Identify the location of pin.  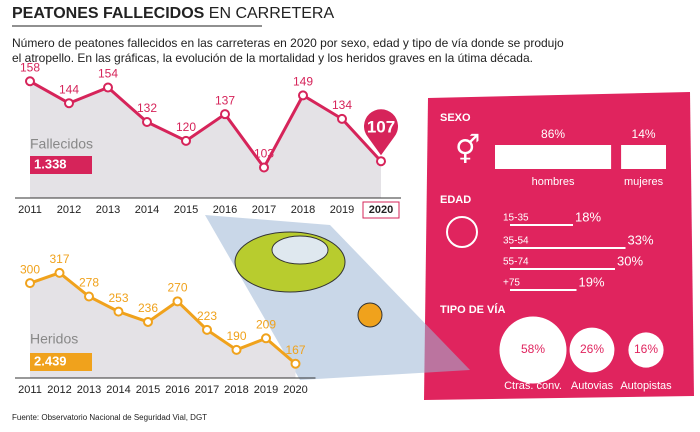
(380, 132).